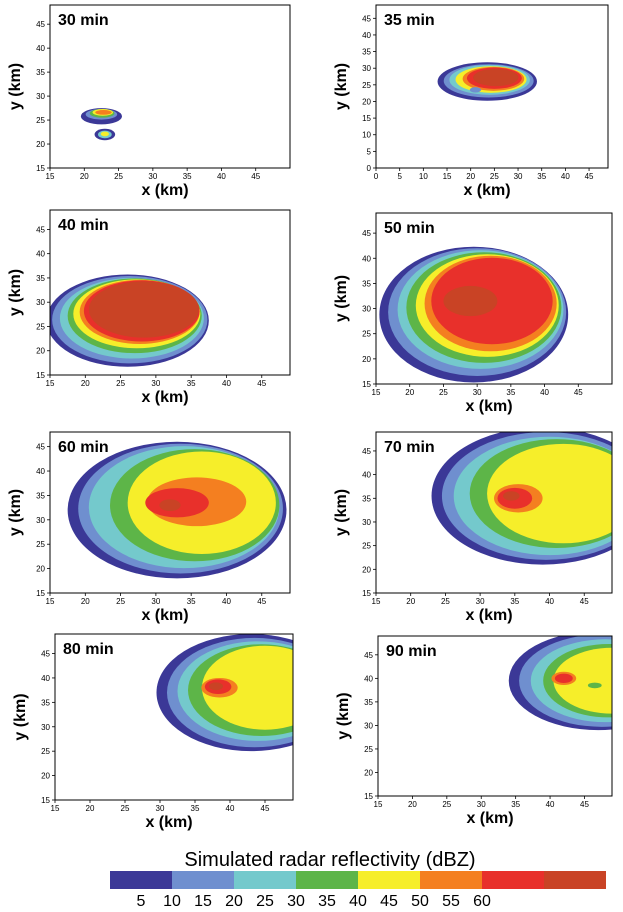 The width and height of the screenshot is (623, 912). Describe the element at coordinates (366, 135) in the screenshot. I see `y-tick-label: 10` at that location.